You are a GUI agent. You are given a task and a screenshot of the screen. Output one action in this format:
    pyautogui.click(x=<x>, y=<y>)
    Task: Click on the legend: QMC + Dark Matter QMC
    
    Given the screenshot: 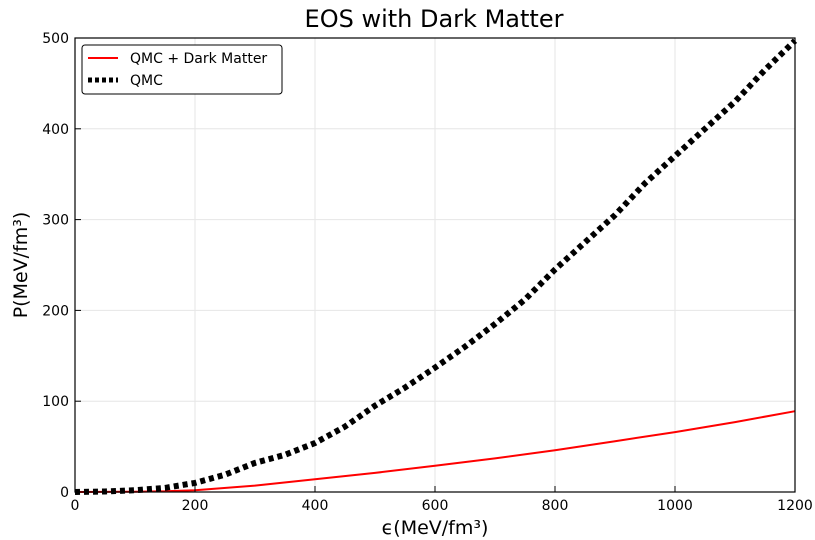 What is the action you would take?
    pyautogui.click(x=182, y=69)
    